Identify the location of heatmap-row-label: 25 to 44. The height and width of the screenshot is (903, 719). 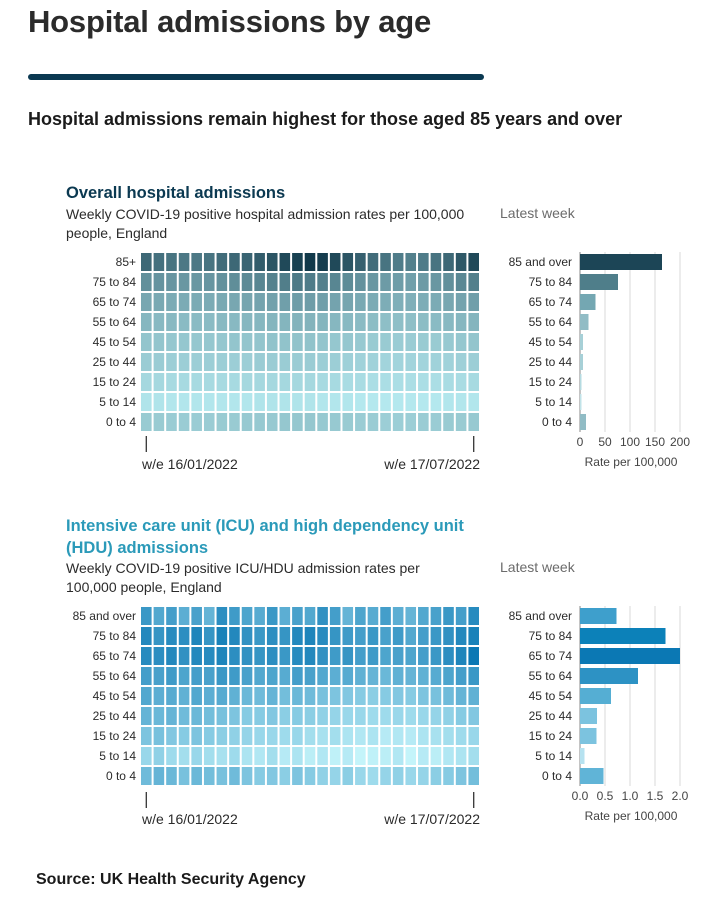
(115, 362).